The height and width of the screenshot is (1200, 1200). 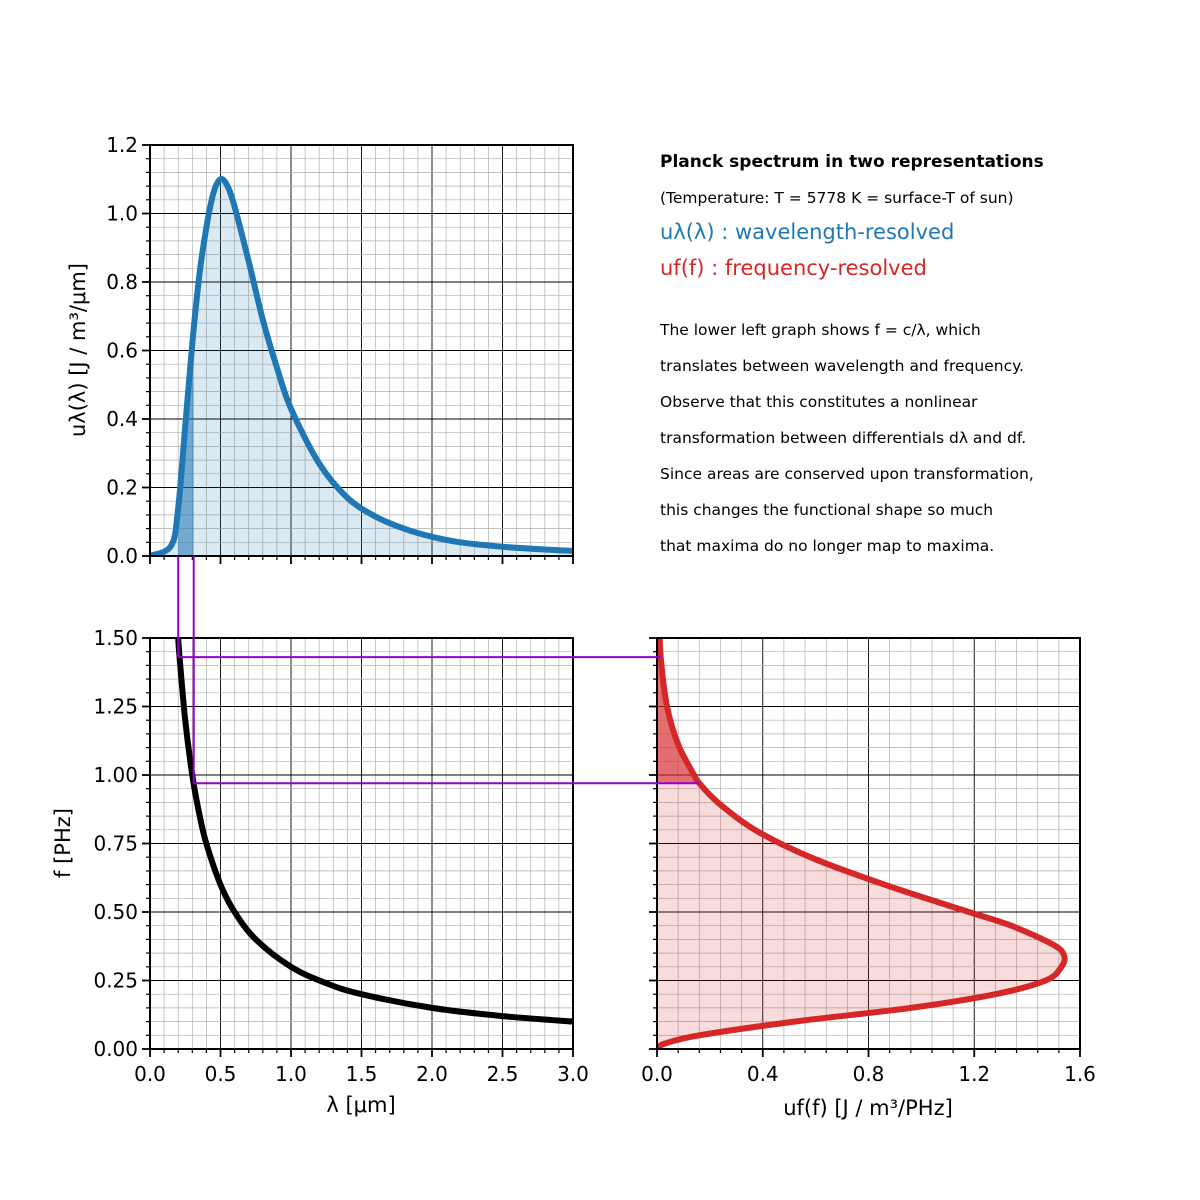 I want to click on wavelength-spectrum-ticks: 0.0 0.2 0.4 0.6 0.8 1.0 1.2, so click(x=340, y=350).